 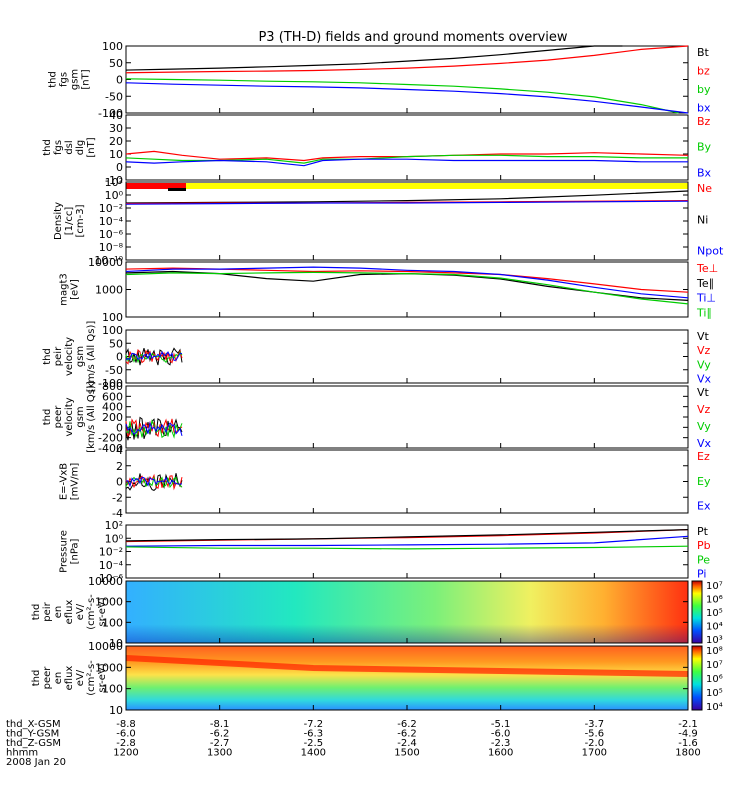 What do you see at coordinates (407, 666) in the screenshot?
I see `electron-spectrogram-band` at bounding box center [407, 666].